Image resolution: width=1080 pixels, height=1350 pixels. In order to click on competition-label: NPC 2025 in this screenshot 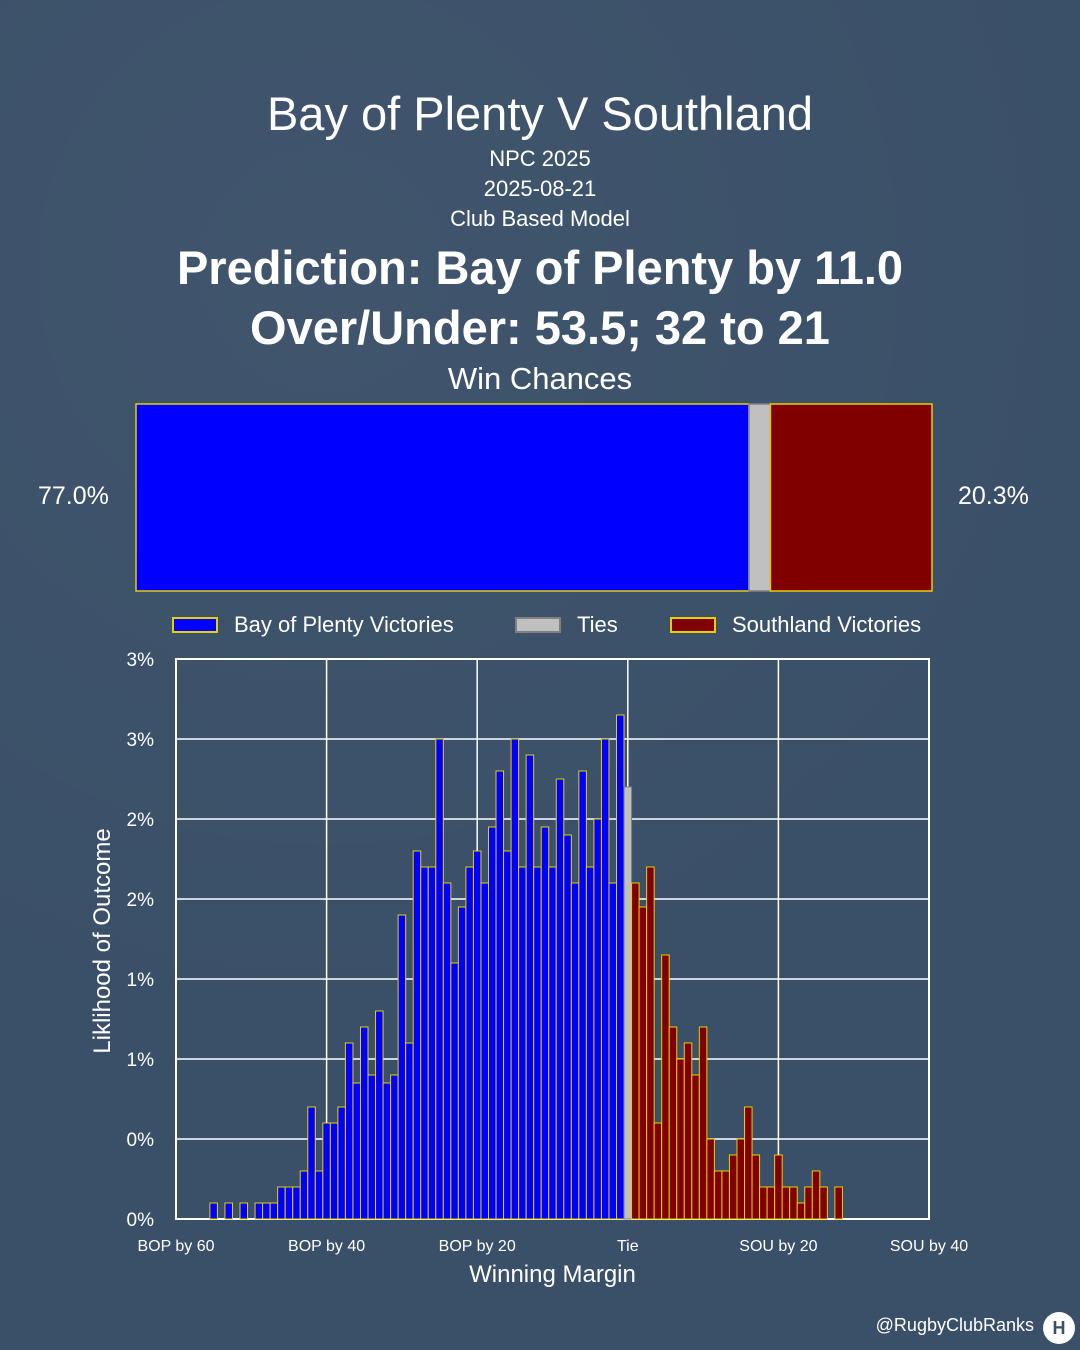, I will do `click(540, 158)`.